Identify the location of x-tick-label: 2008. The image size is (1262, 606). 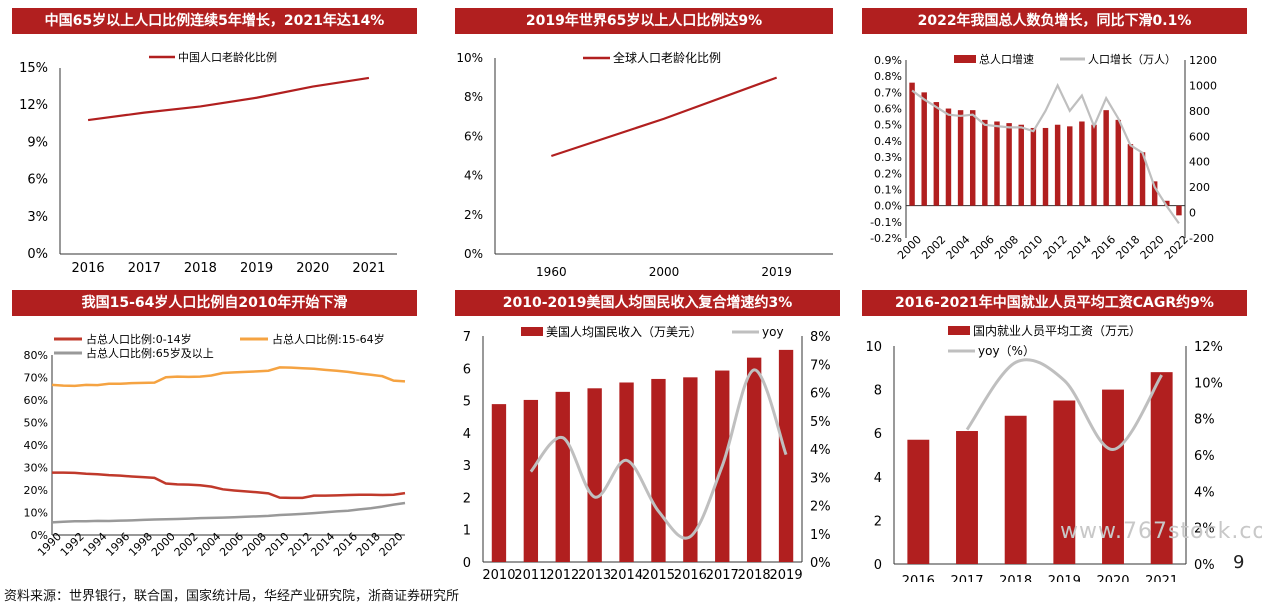
(254, 544).